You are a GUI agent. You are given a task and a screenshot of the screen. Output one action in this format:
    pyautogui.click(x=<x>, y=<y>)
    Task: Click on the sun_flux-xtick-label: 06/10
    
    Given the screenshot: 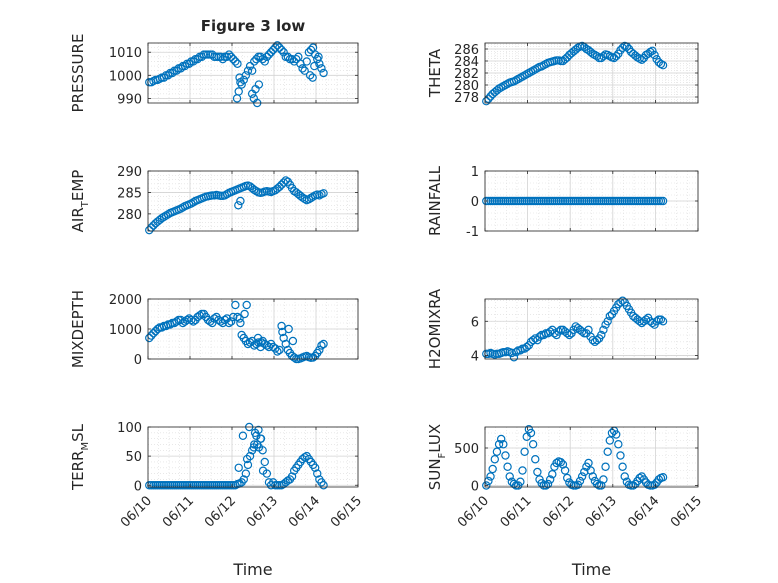 What is the action you would take?
    pyautogui.click(x=473, y=511)
    